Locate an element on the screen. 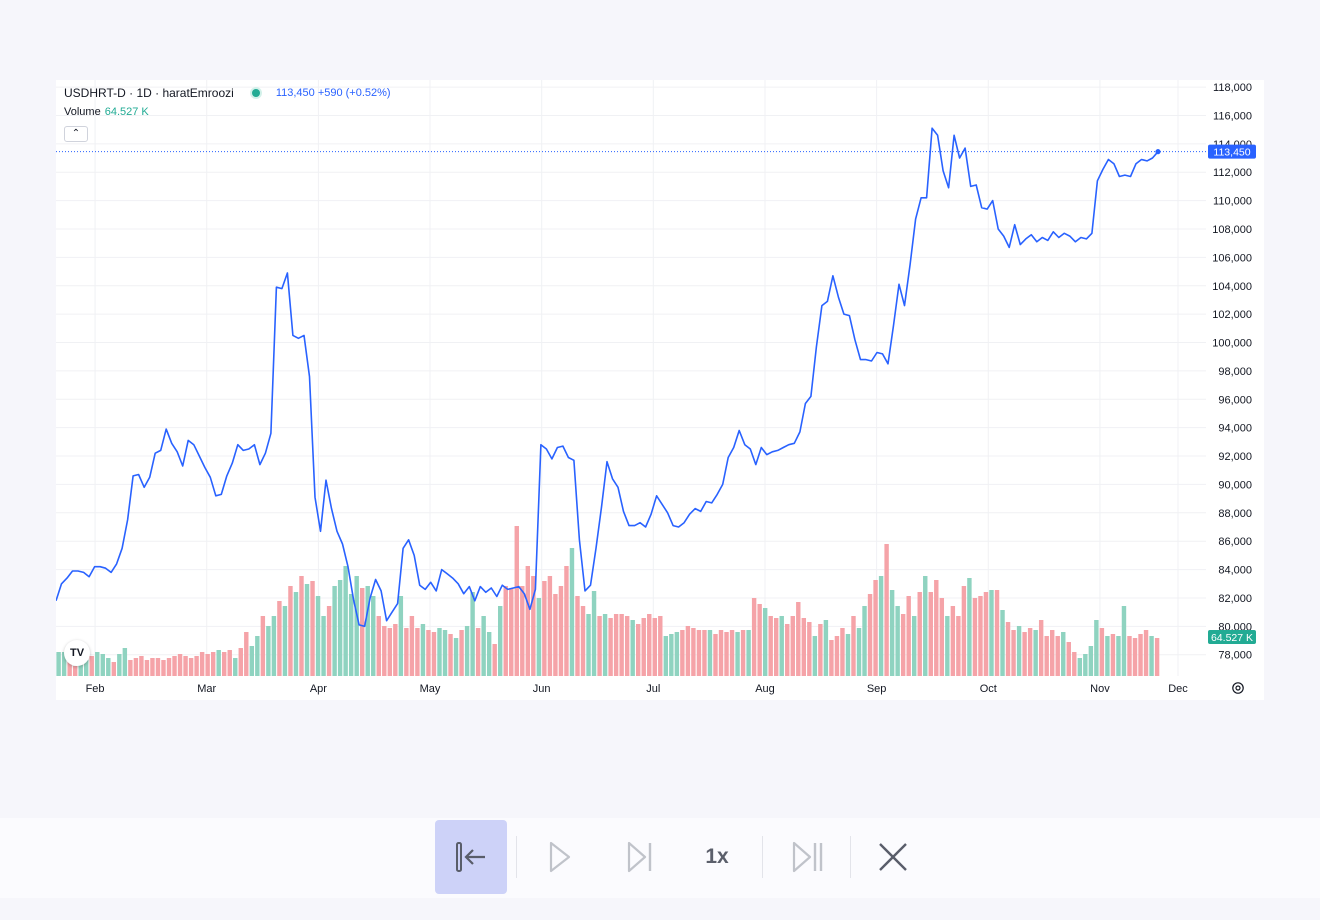 The width and height of the screenshot is (1320, 920). y-tick-label: 98,000 is located at coordinates (1235, 372).